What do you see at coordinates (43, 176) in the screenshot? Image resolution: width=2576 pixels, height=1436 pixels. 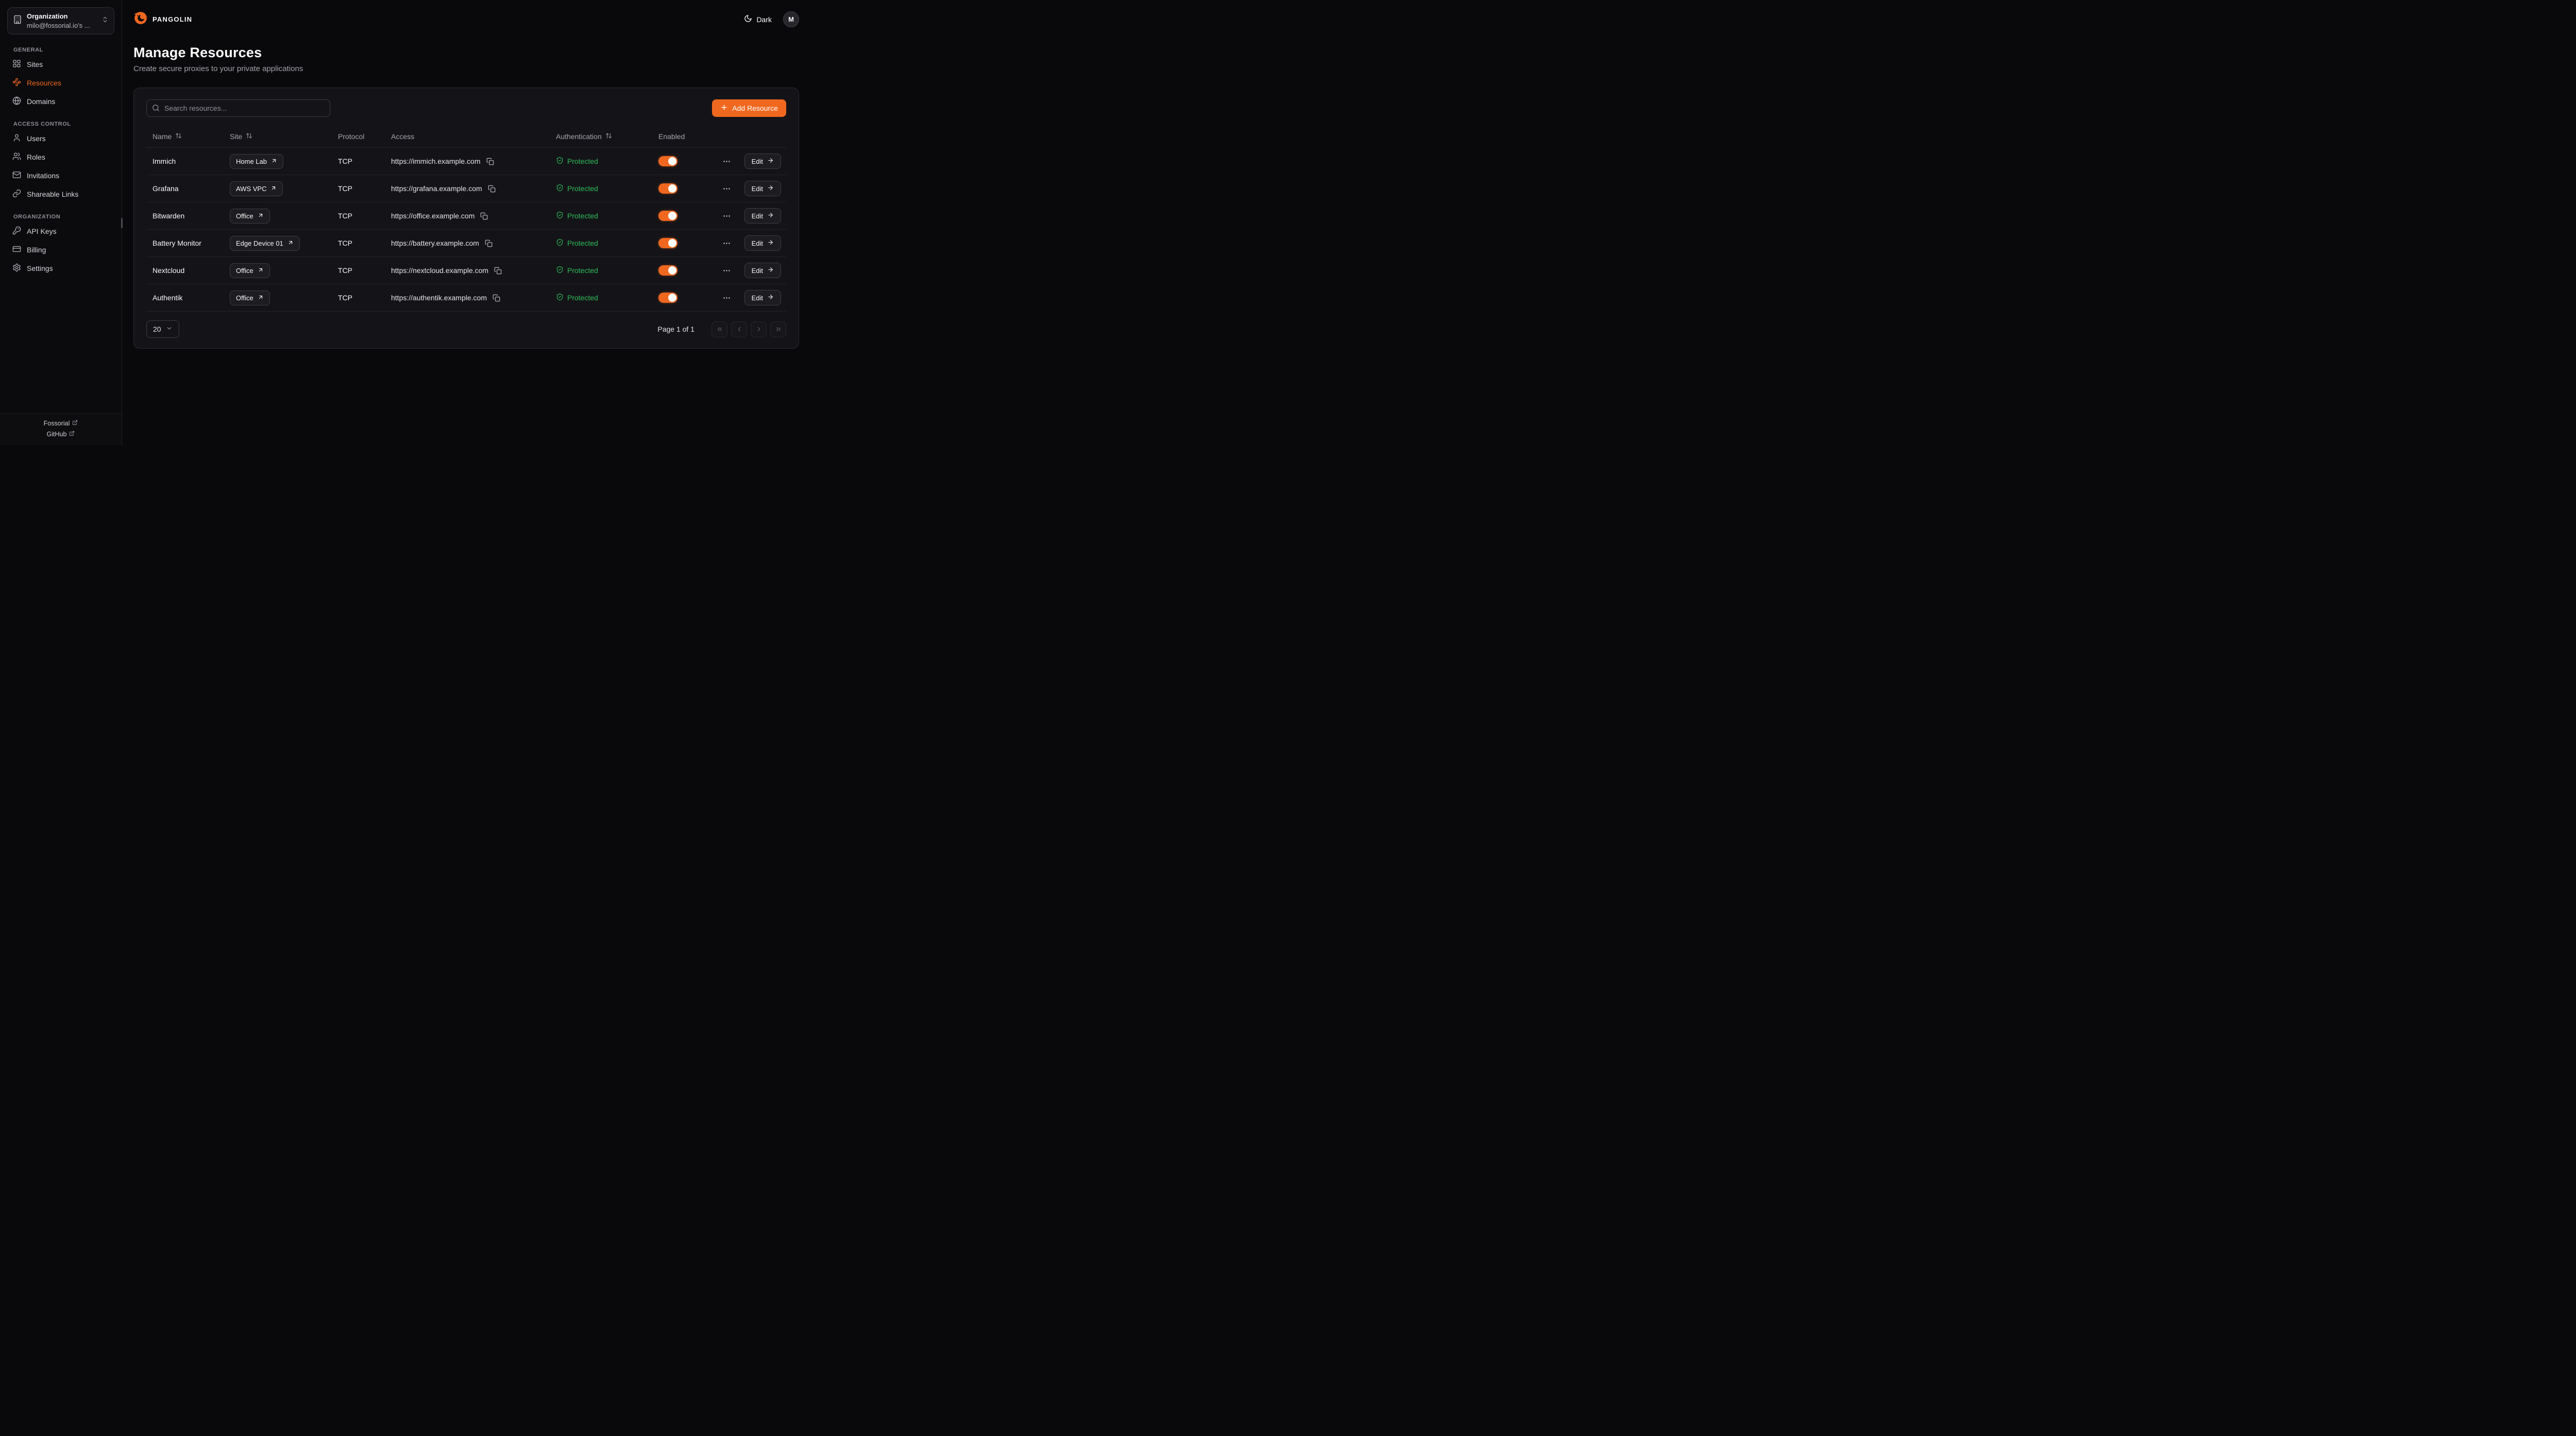 I see `sidebar-item-label: Invitations` at bounding box center [43, 176].